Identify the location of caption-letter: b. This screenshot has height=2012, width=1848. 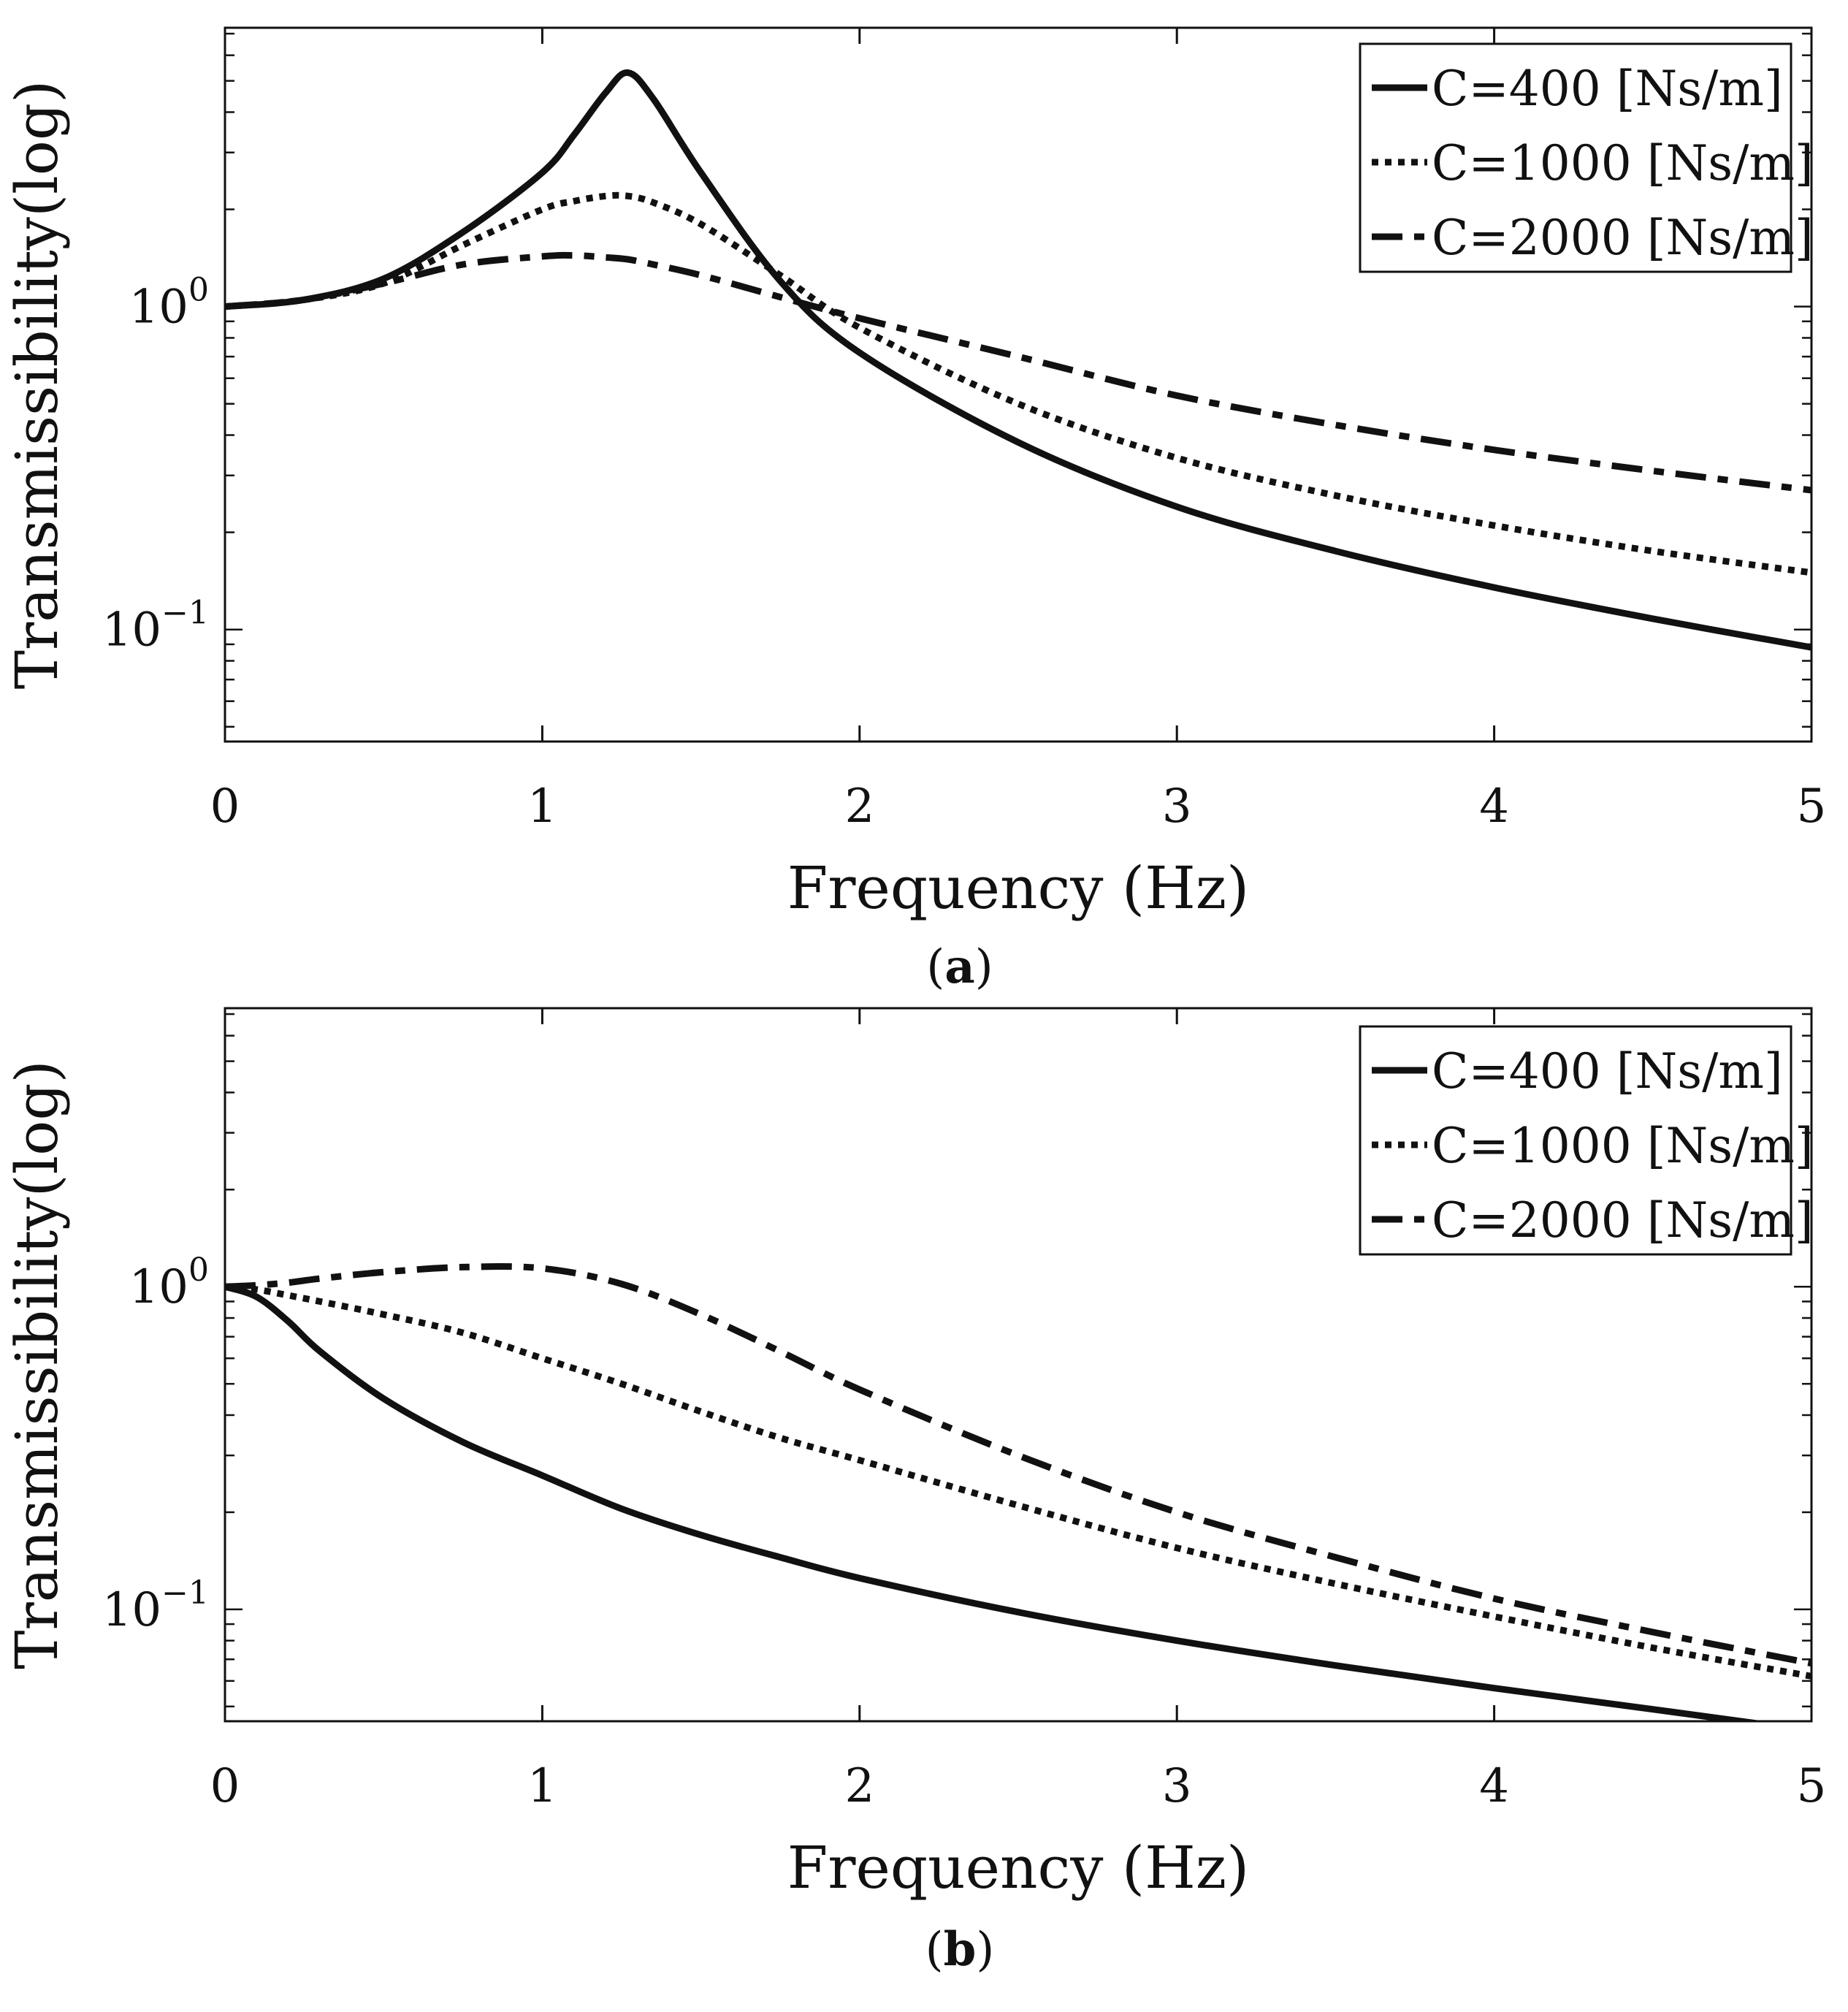
(960, 1950).